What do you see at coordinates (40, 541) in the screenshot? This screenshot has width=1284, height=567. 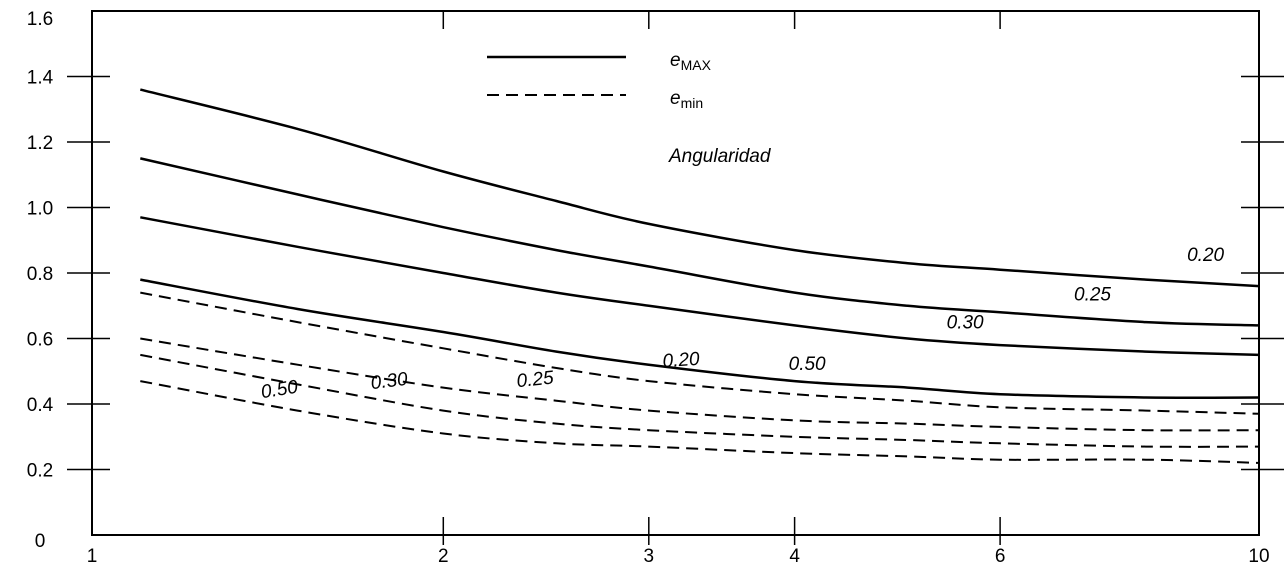 I see `y-tick-label: 0` at bounding box center [40, 541].